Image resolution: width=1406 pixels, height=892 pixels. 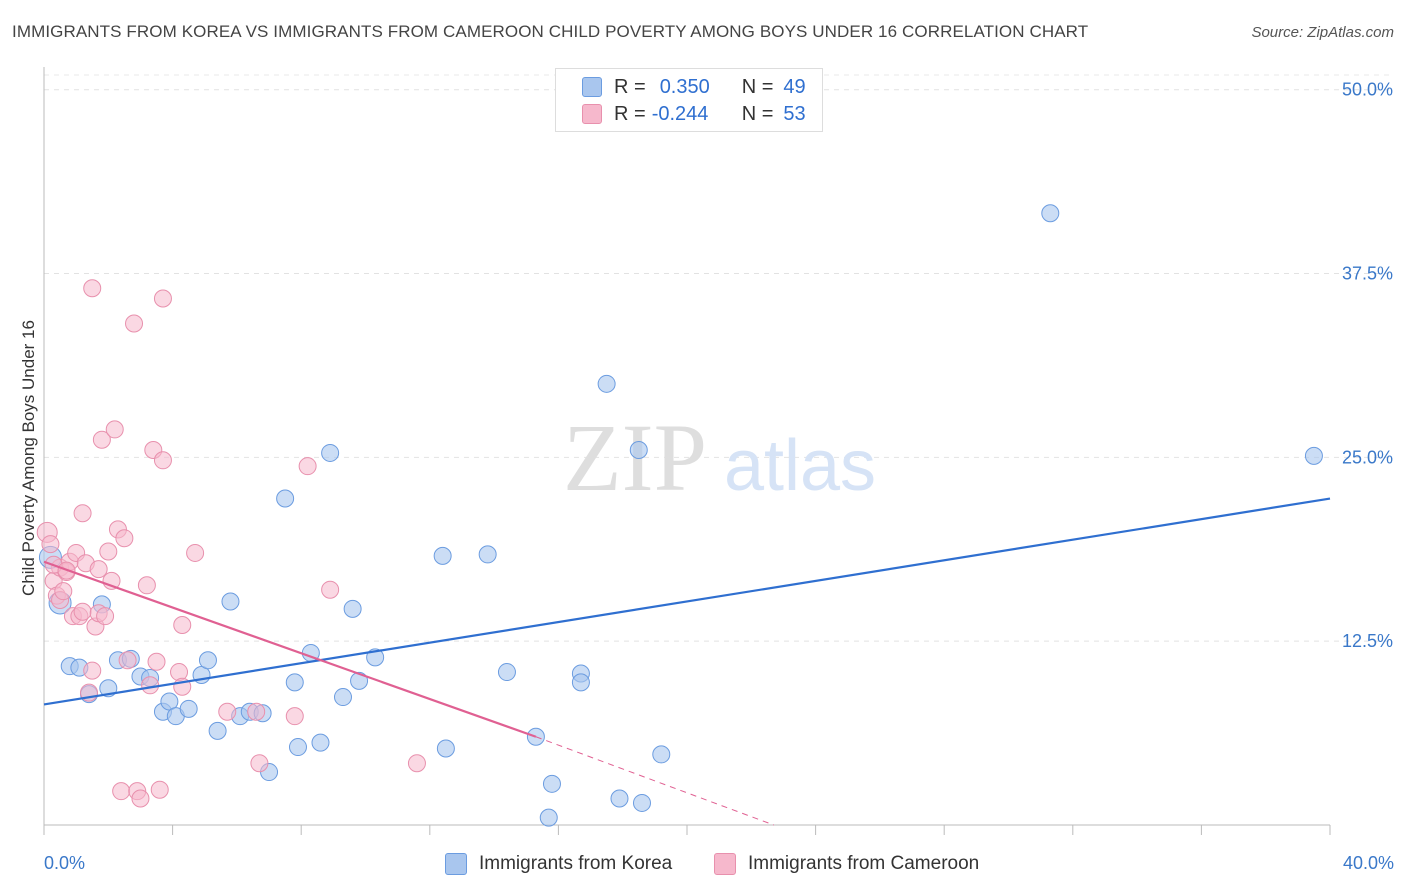 I want to click on legend-row-cameroon: R = -0.244 N = 53, so click(x=694, y=114).